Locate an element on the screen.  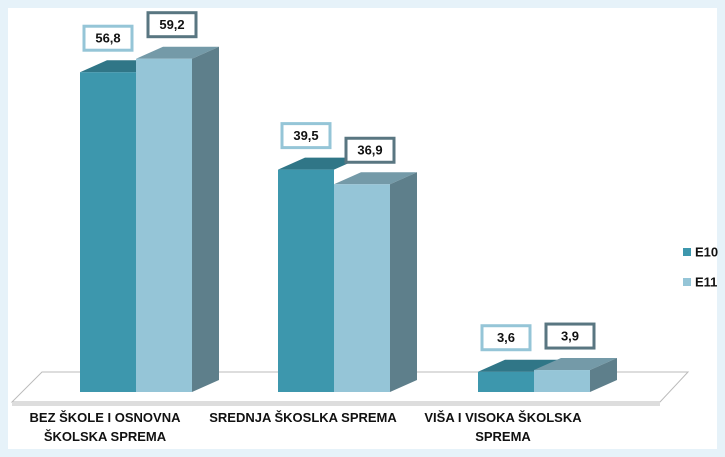
x-tick-label: VIŠA I VISOKA ŠKOLSKA SPREMA is located at coordinates (503, 427).